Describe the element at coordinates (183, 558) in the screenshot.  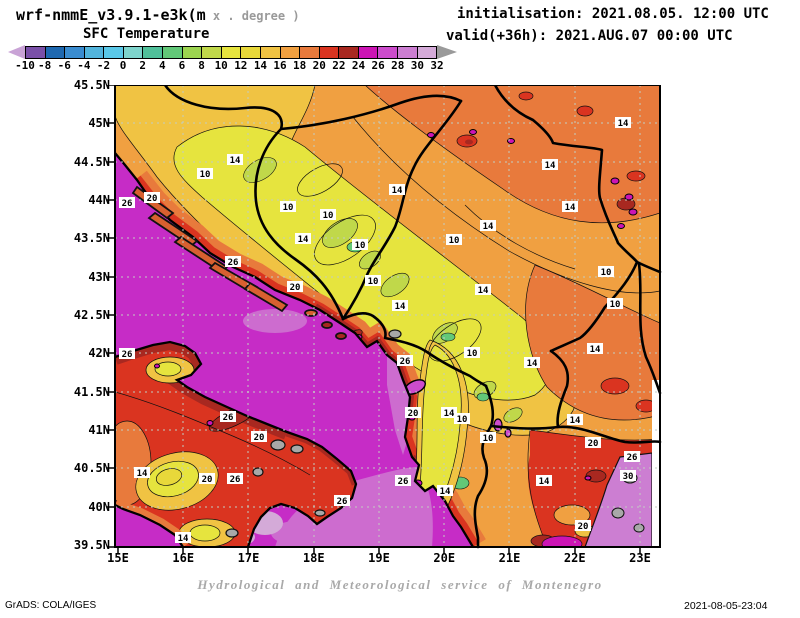
I see `lon-label: 16E` at that location.